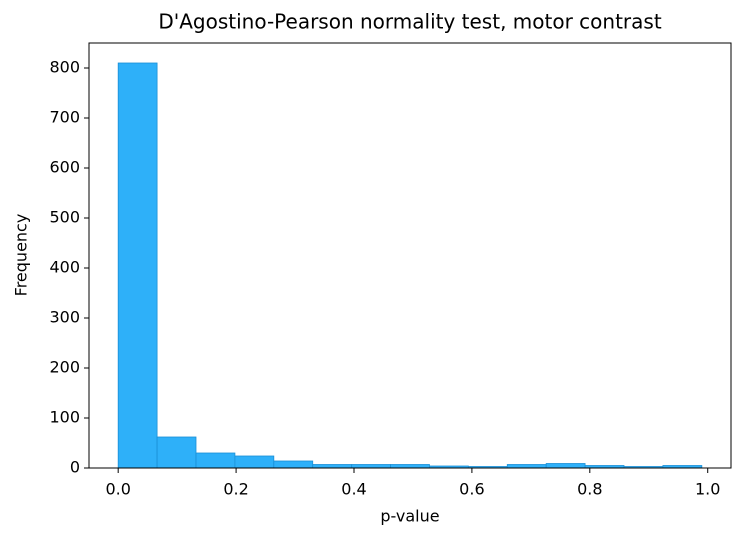 The height and width of the screenshot is (541, 747). What do you see at coordinates (471, 489) in the screenshot?
I see `x-tick-label: 0.6` at bounding box center [471, 489].